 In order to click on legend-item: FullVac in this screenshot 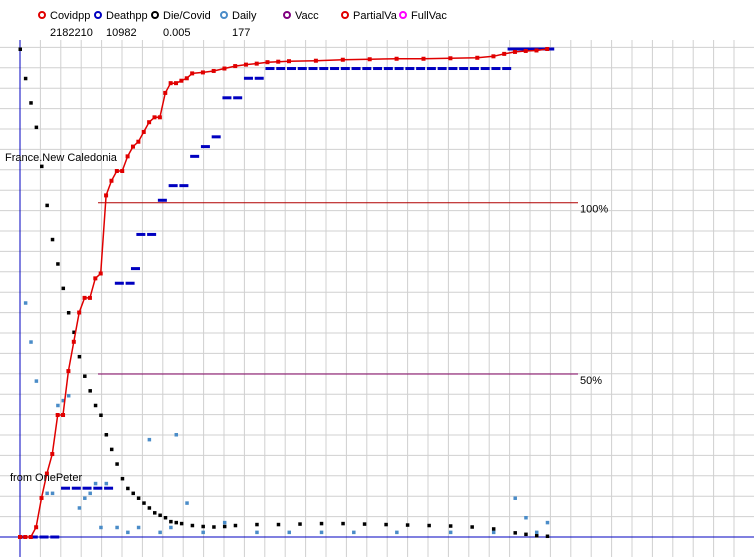, I will do `click(423, 16)`.